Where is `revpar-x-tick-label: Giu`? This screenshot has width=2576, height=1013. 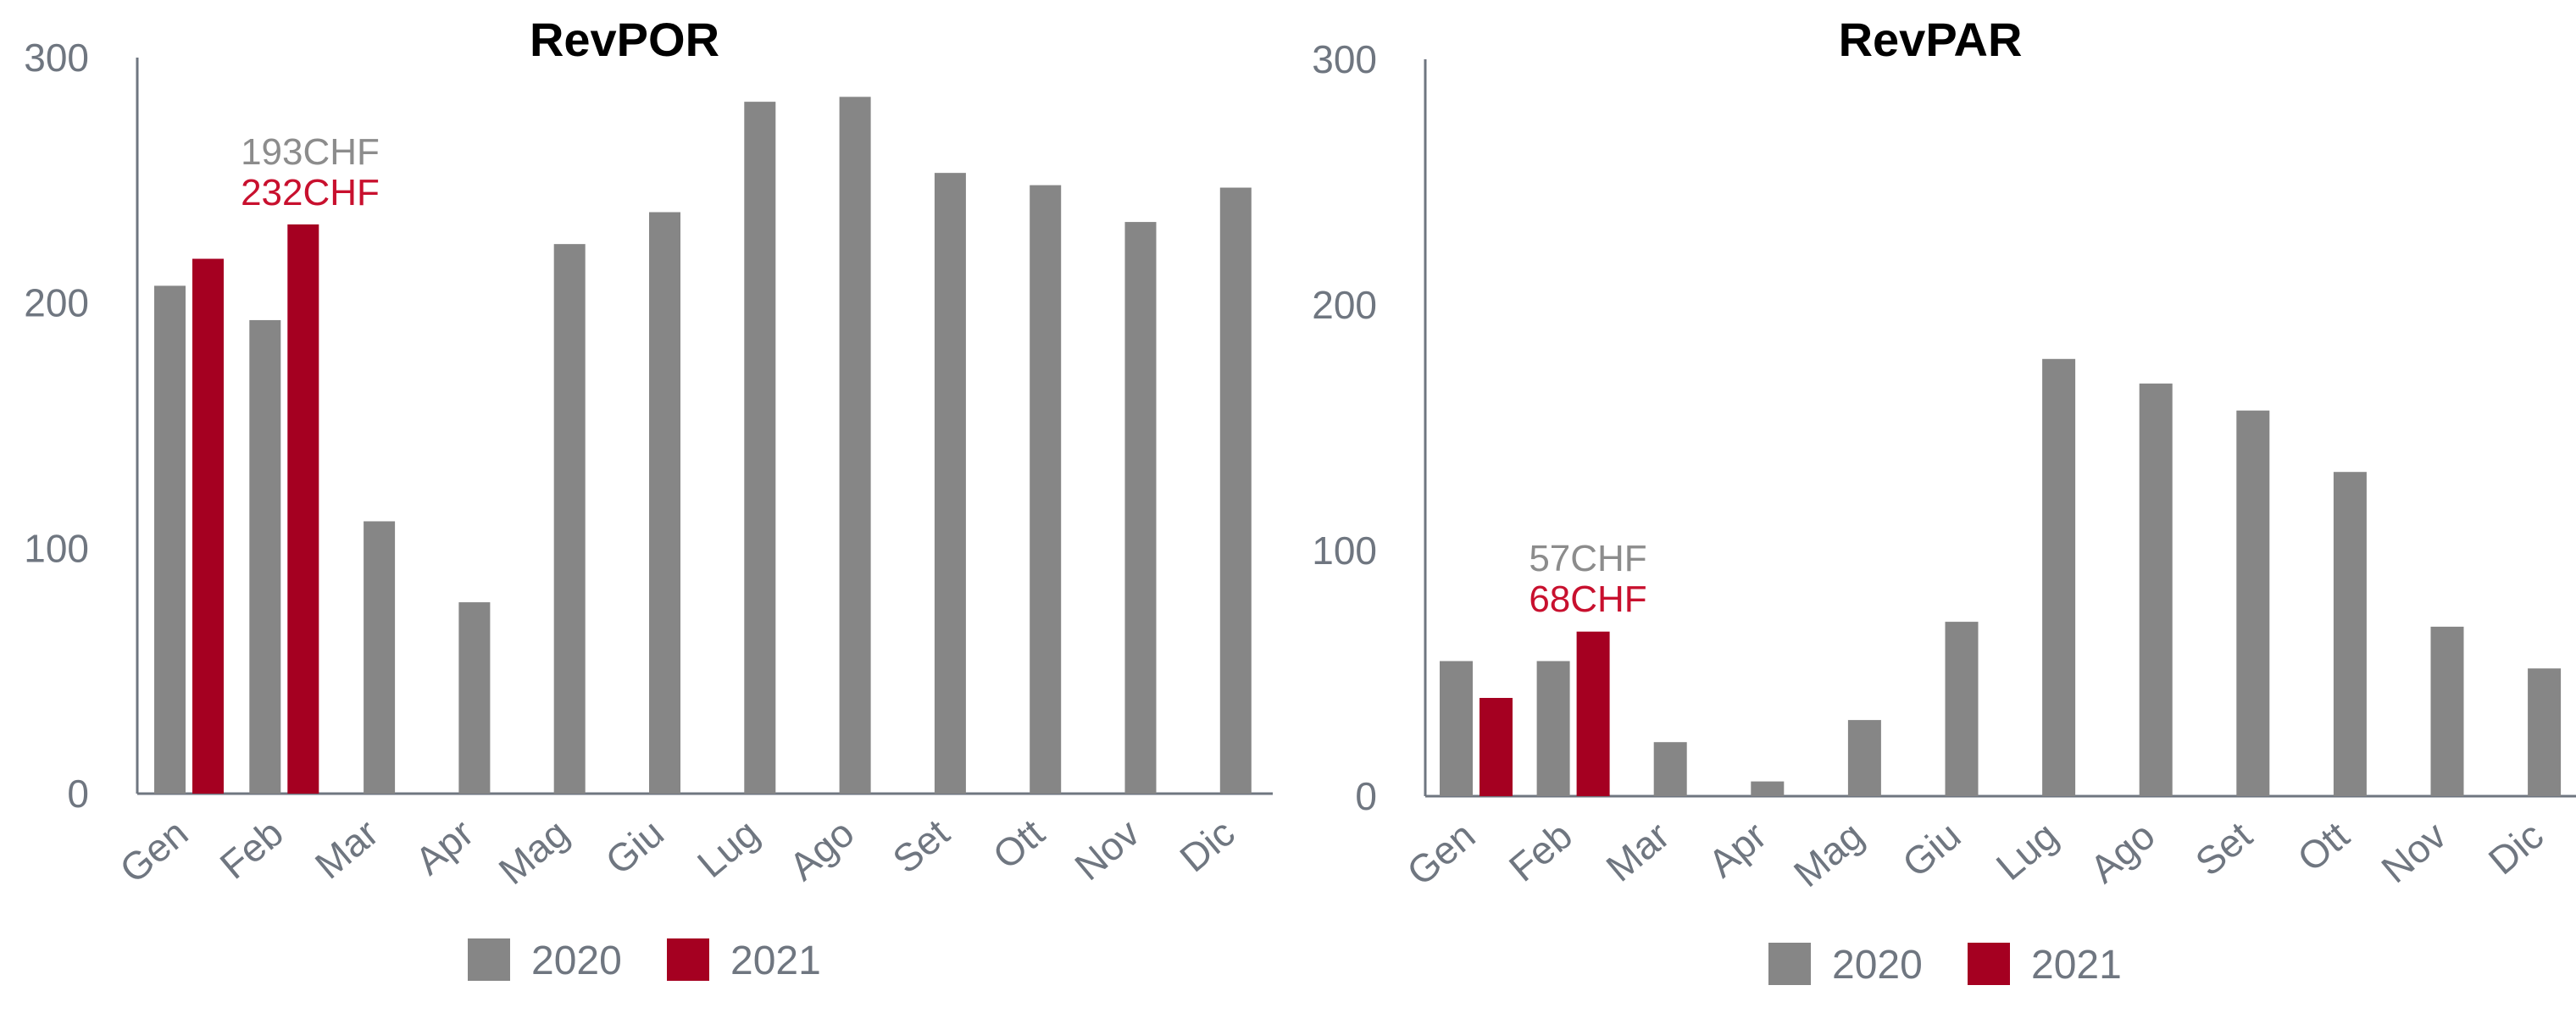
revpar-x-tick-label: Giu is located at coordinates (1931, 849).